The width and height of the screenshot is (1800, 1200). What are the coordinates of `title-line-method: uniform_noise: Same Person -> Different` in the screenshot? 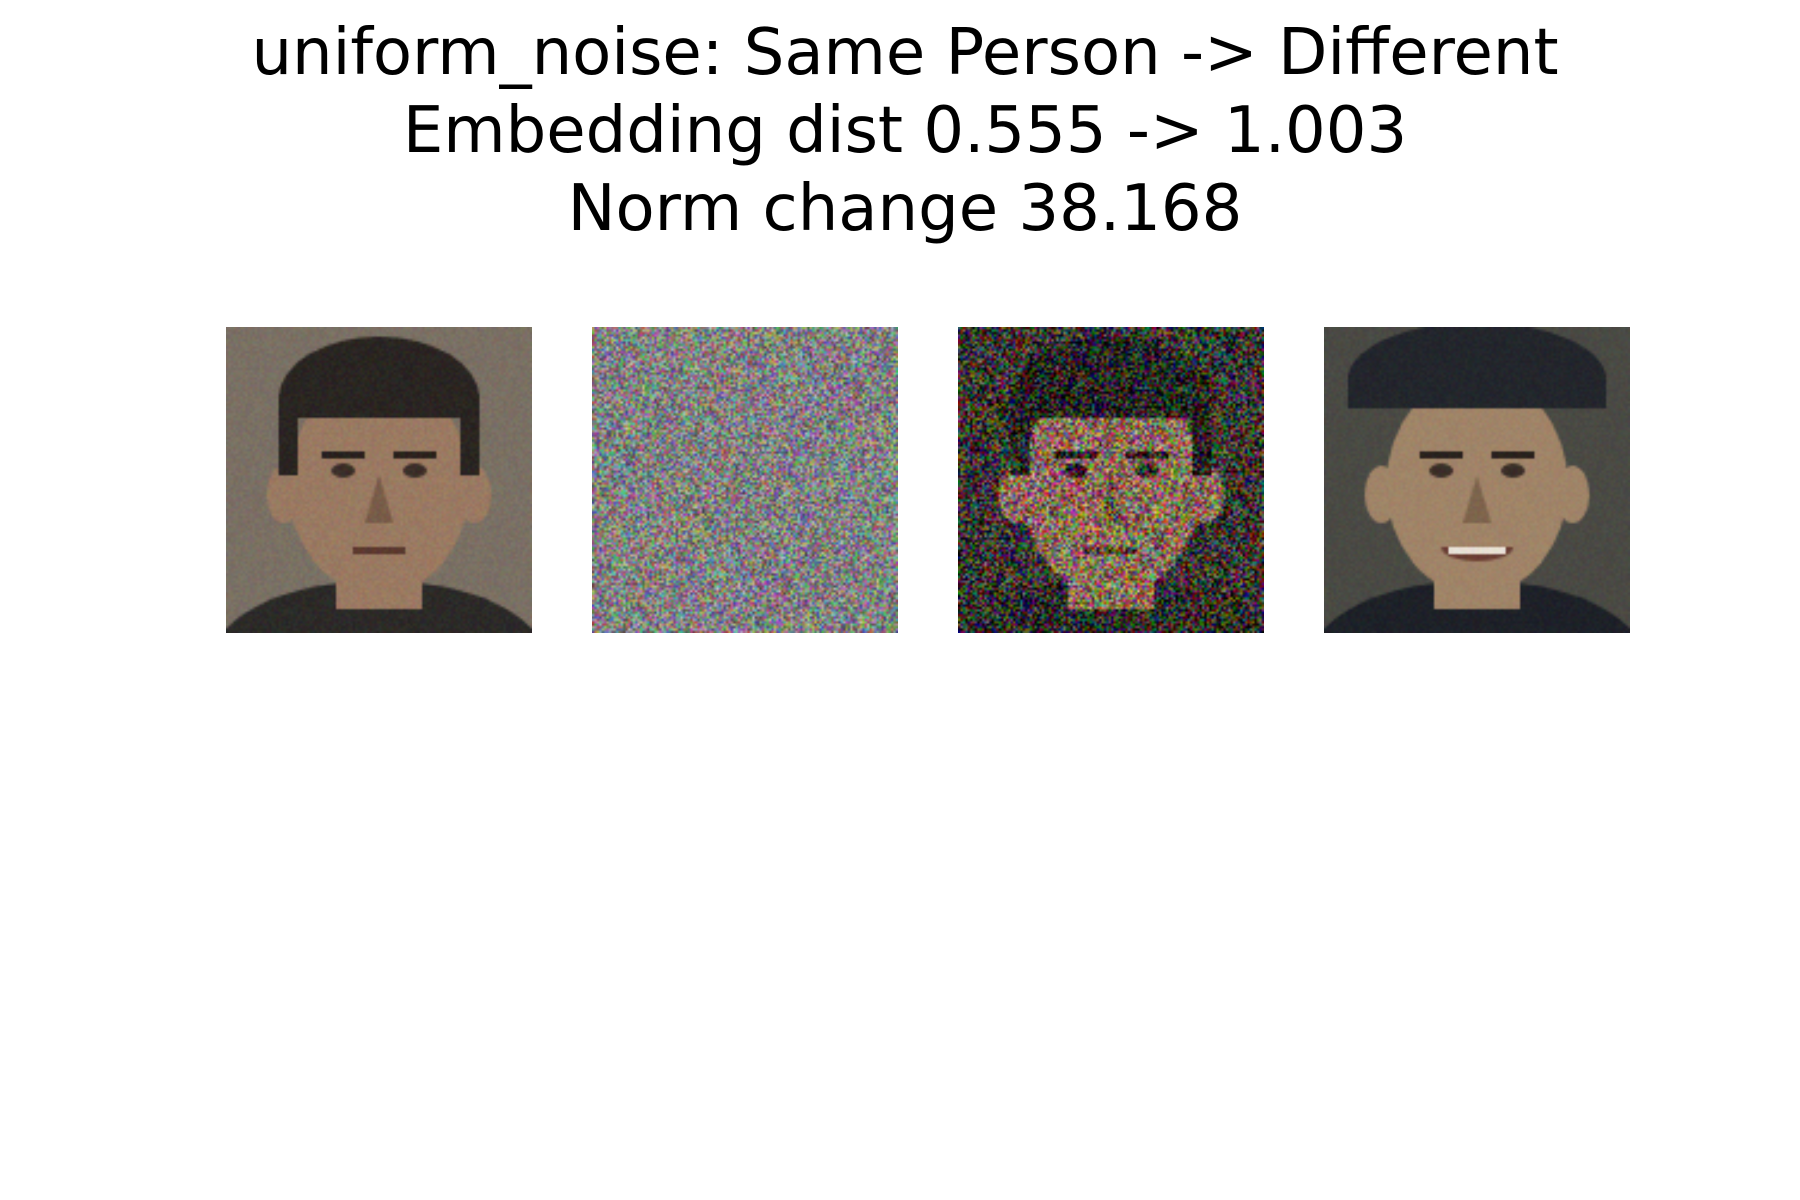 It's located at (905, 53).